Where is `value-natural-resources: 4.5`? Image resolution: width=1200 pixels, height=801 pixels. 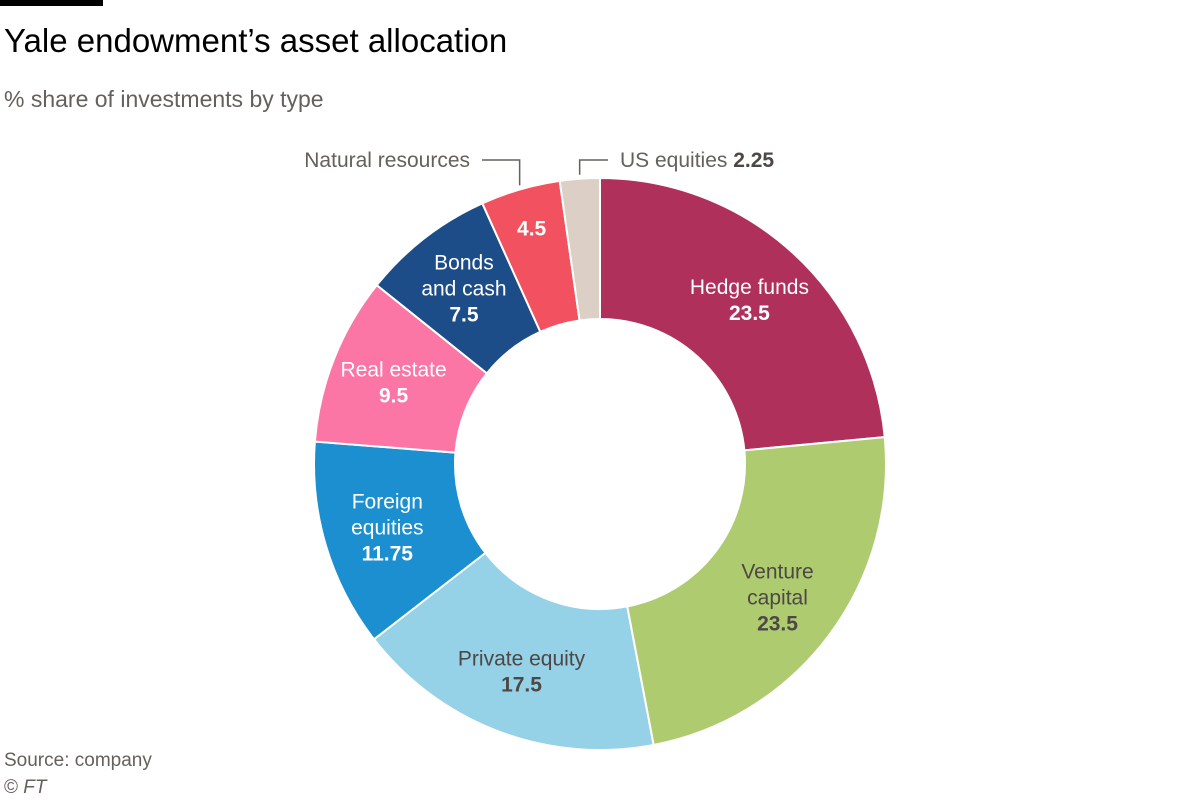
value-natural-resources: 4.5 is located at coordinates (532, 229).